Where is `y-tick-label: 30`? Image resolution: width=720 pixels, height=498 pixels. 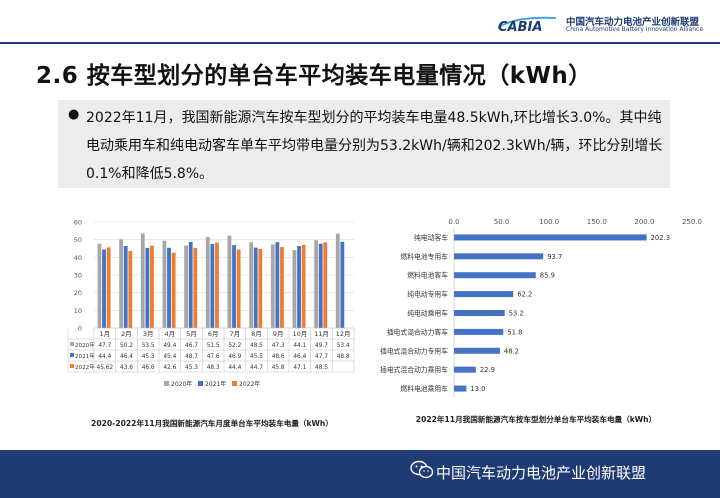 y-tick-label: 30 is located at coordinates (78, 276).